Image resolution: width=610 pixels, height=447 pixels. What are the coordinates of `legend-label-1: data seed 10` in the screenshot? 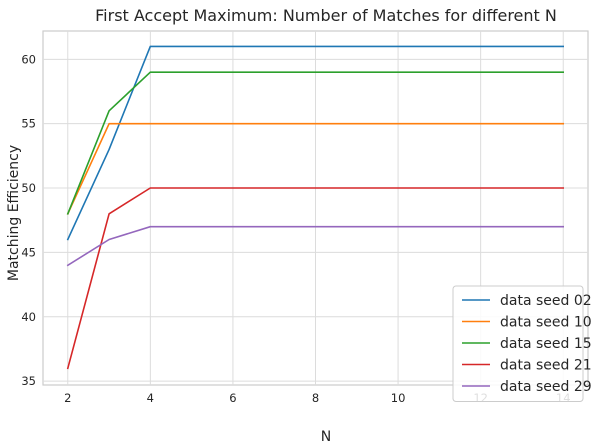 It's located at (546, 323).